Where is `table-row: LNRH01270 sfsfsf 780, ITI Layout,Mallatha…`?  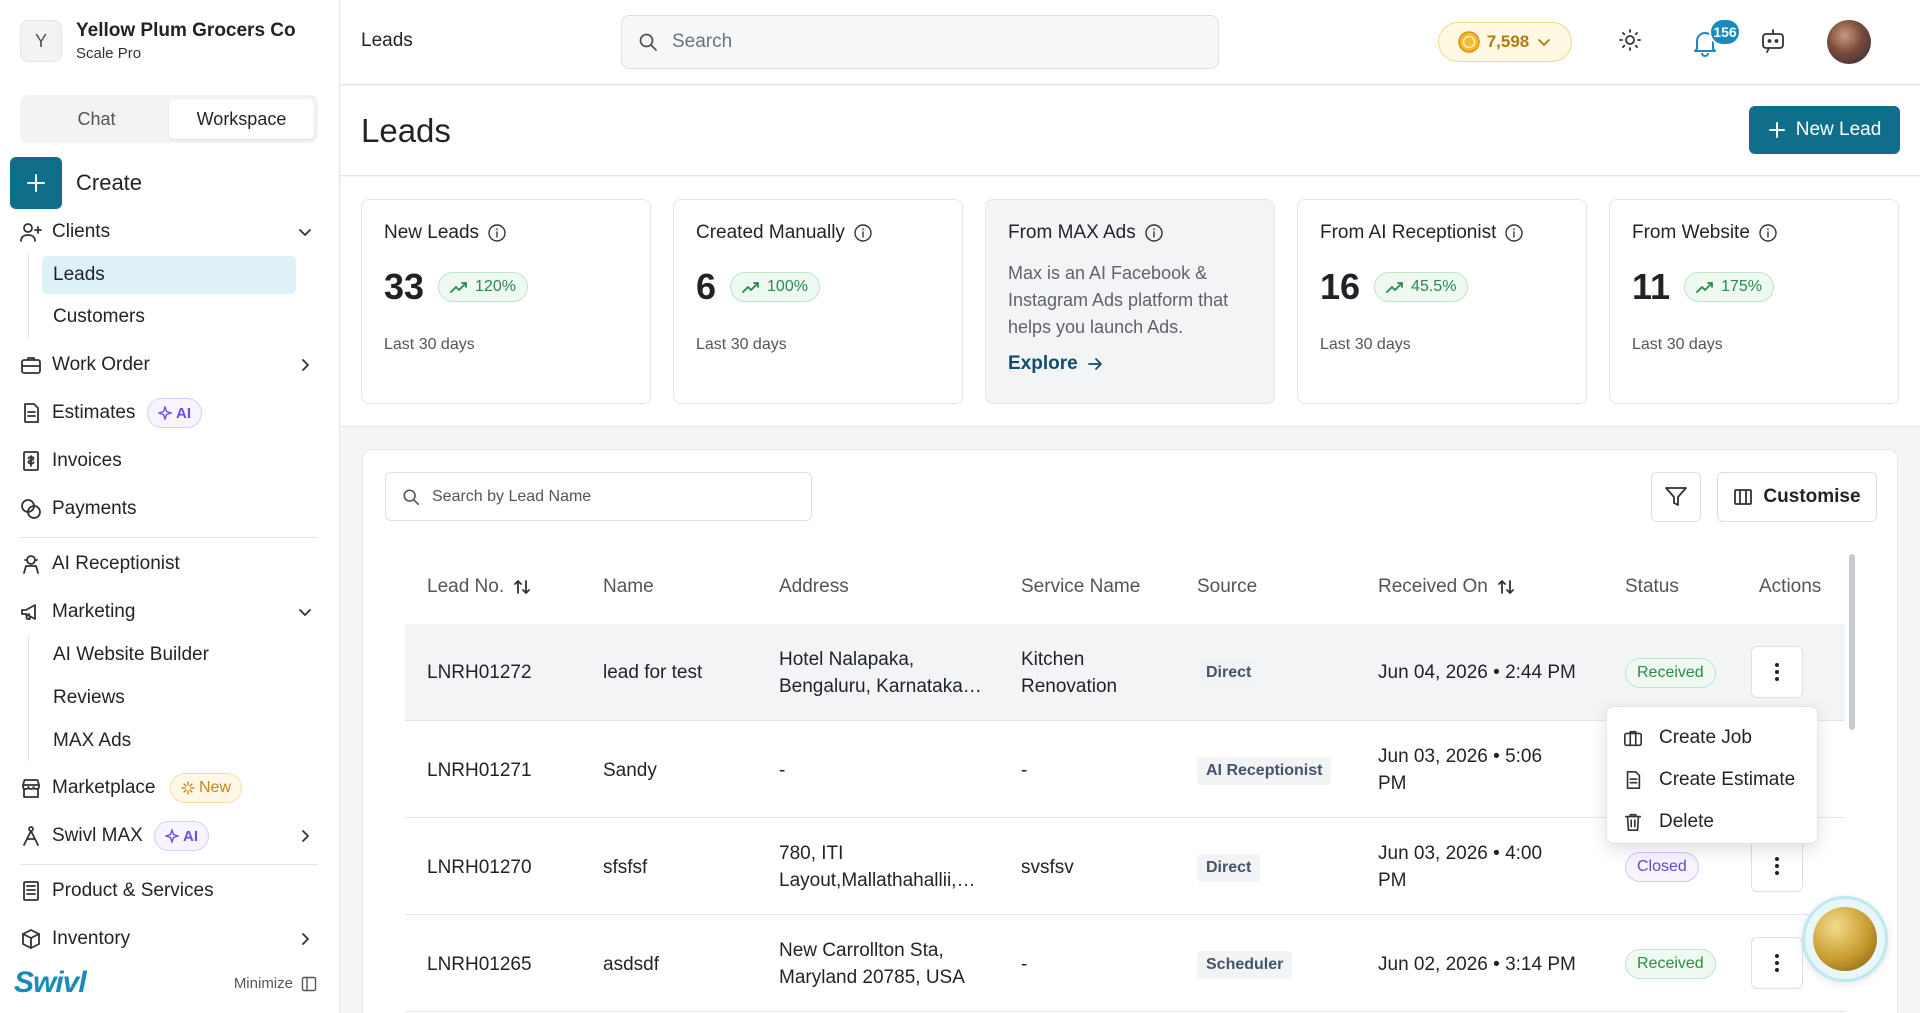 table-row: LNRH01270 sfsfsf 780, ITI Layout,Mallatha… is located at coordinates (1125, 866).